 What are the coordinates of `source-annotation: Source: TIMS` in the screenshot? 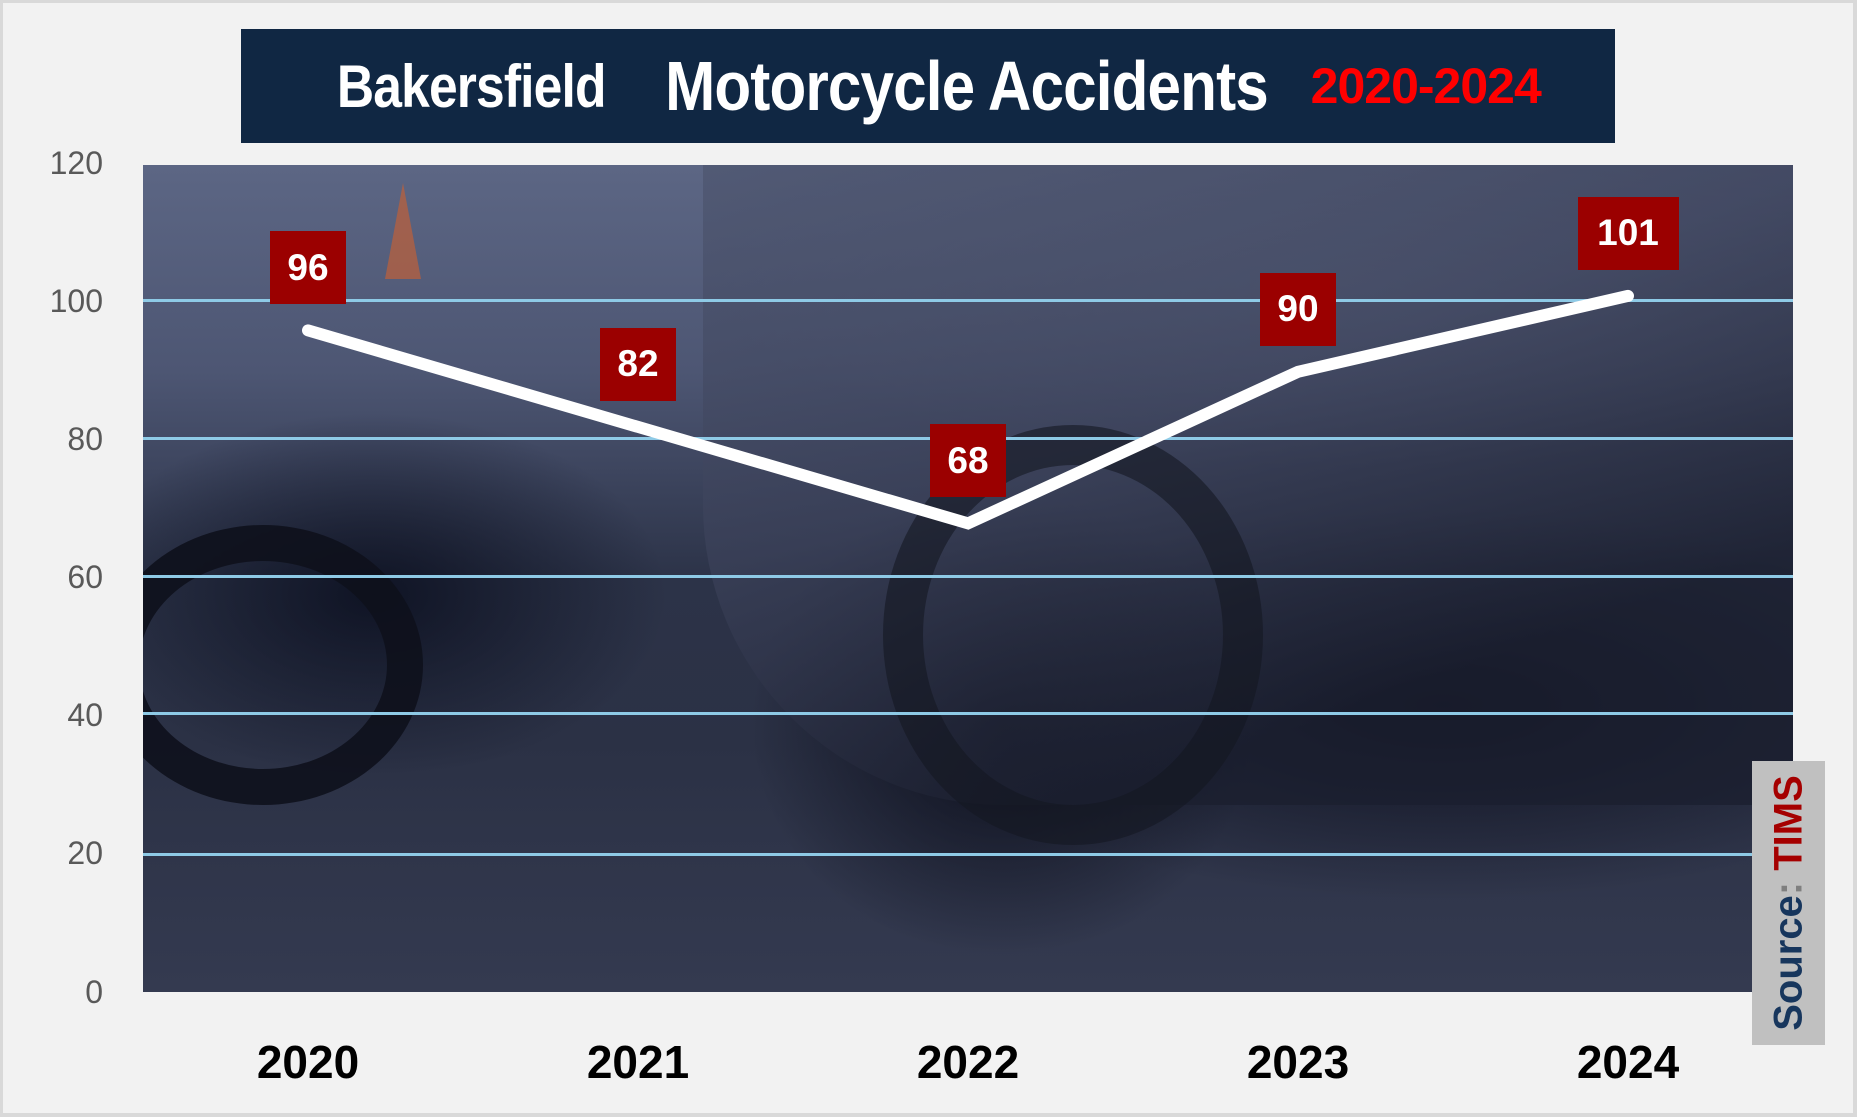 It's located at (1788, 903).